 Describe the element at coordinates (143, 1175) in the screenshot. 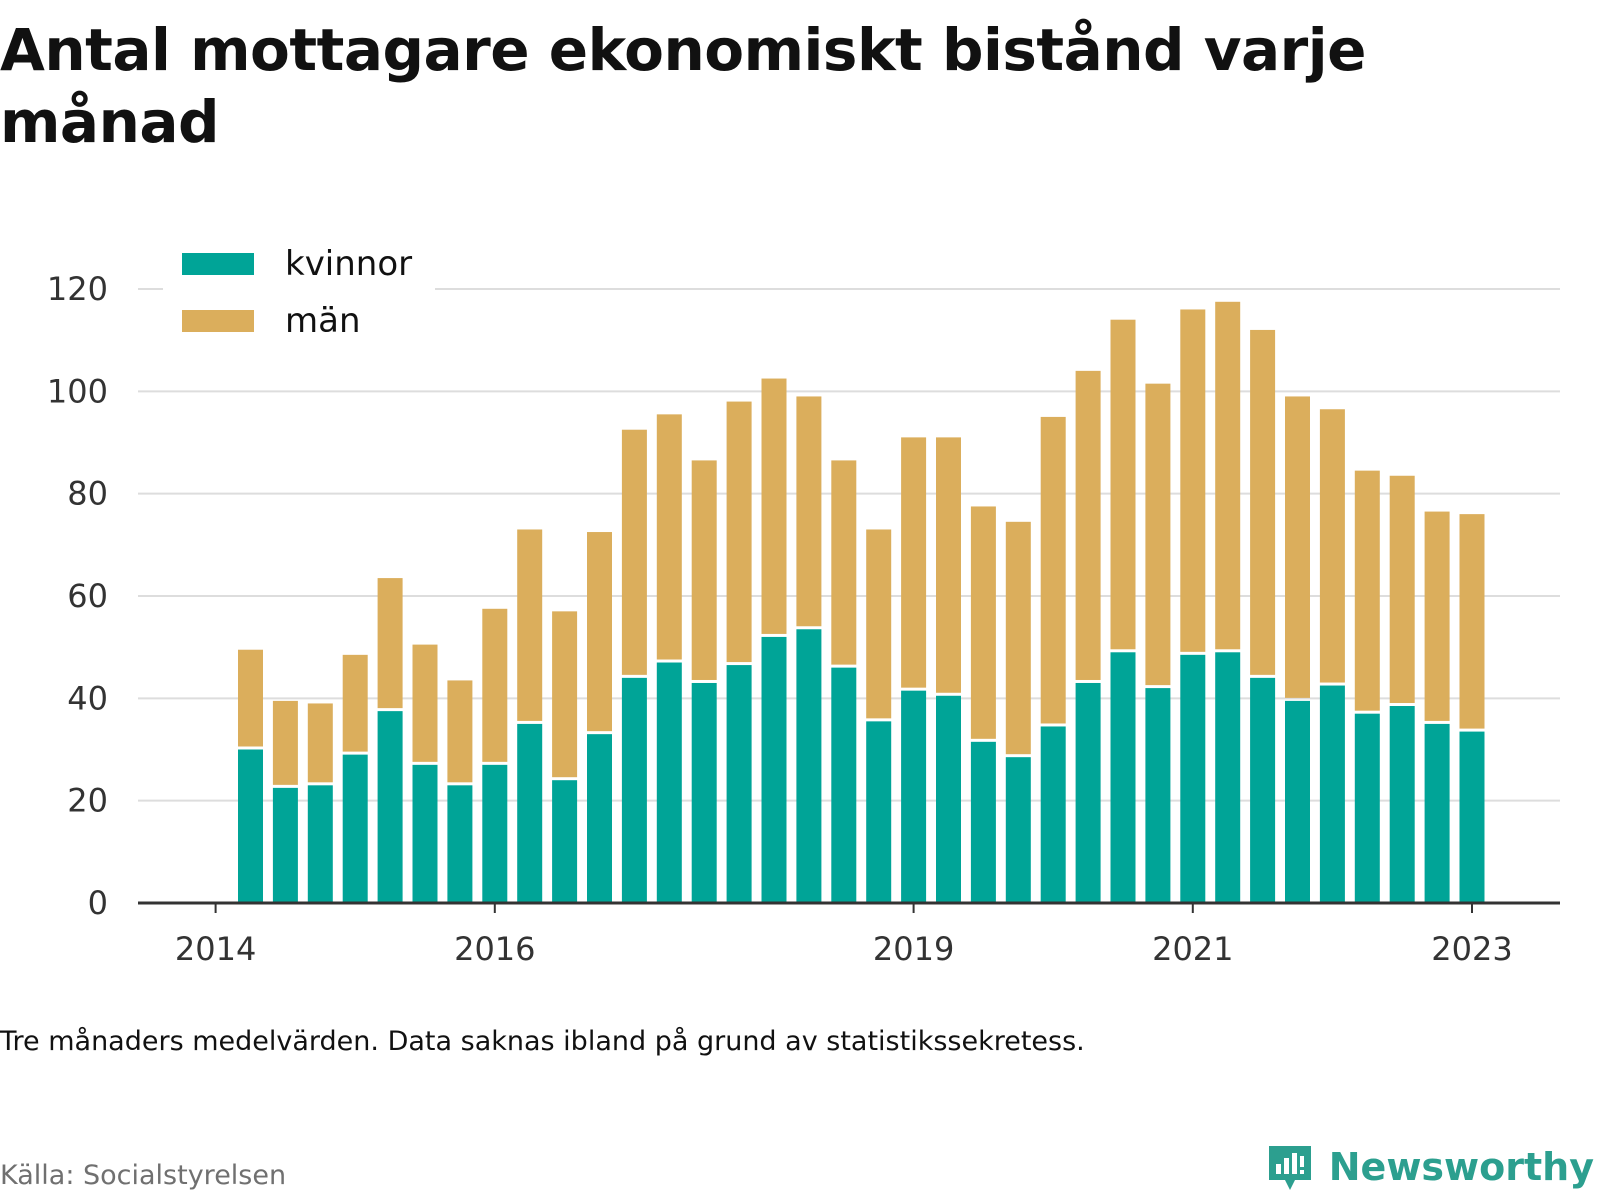

I see `source-credit: Källa: Socialstyrelsen` at that location.